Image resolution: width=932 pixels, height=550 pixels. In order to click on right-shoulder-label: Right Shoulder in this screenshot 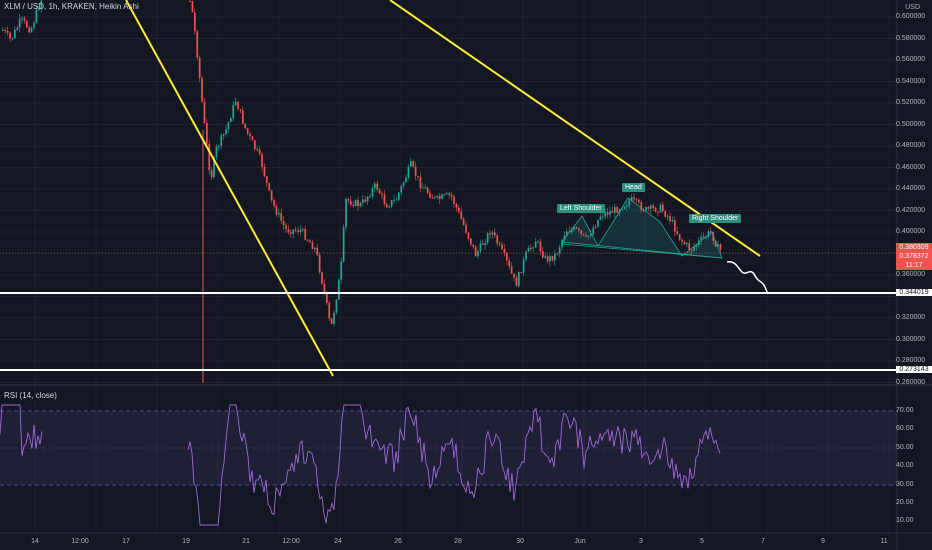, I will do `click(715, 218)`.